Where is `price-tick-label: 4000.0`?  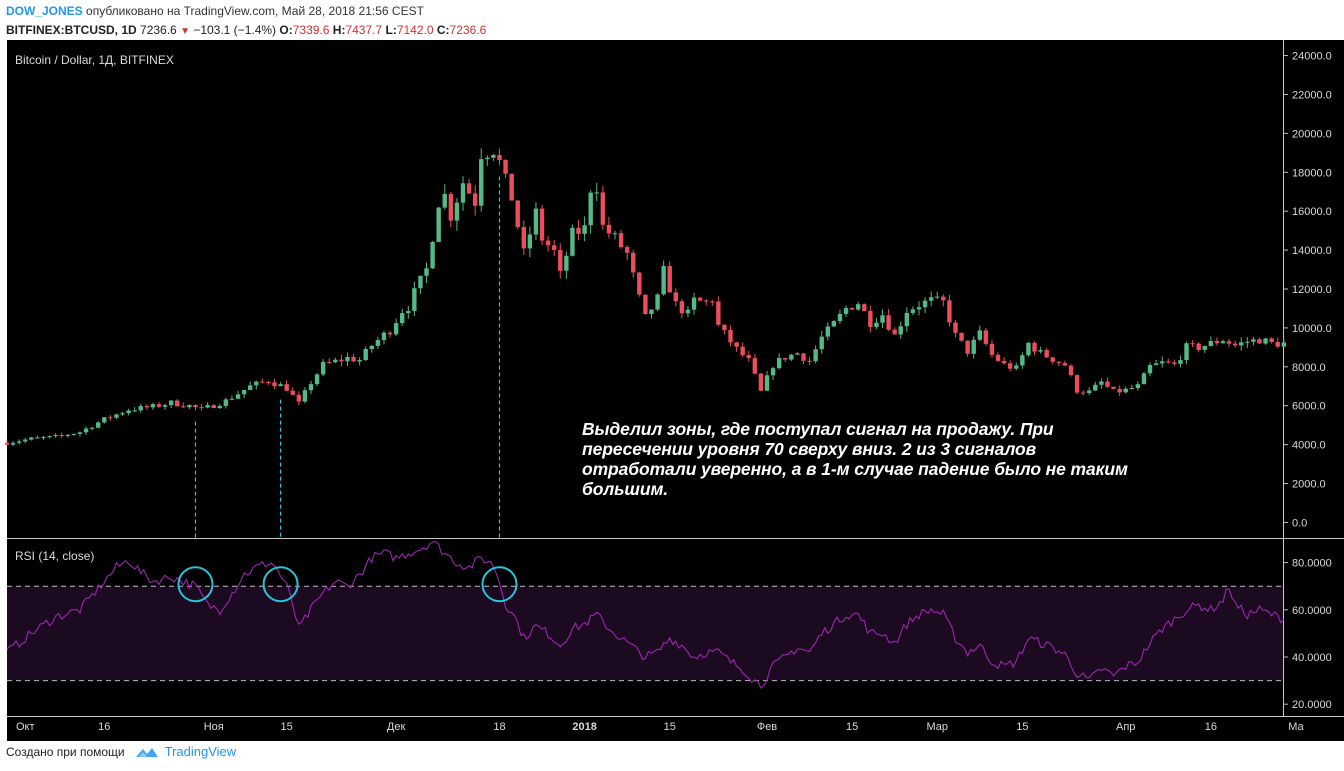
price-tick-label: 4000.0 is located at coordinates (1309, 446).